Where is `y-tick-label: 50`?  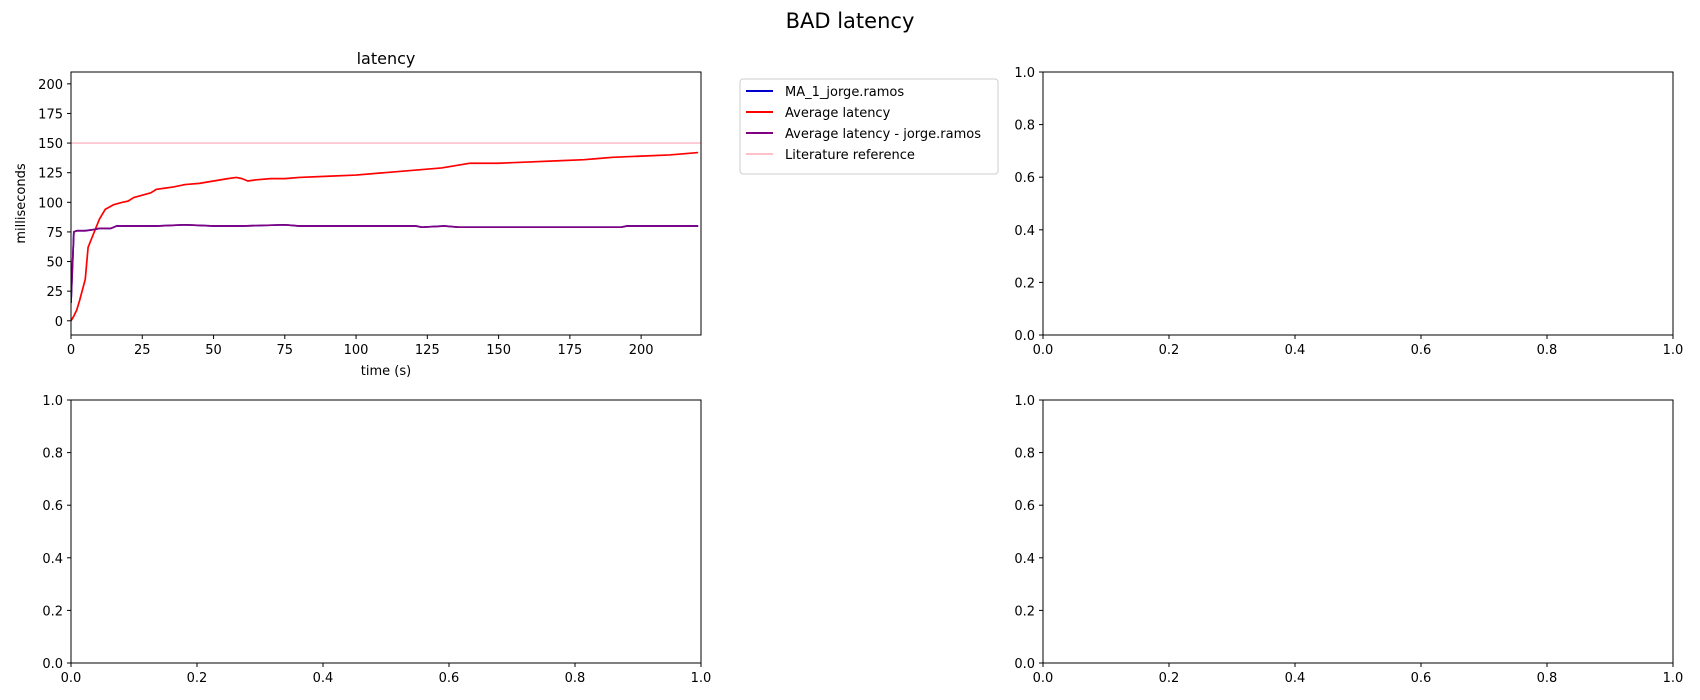 y-tick-label: 50 is located at coordinates (54, 263).